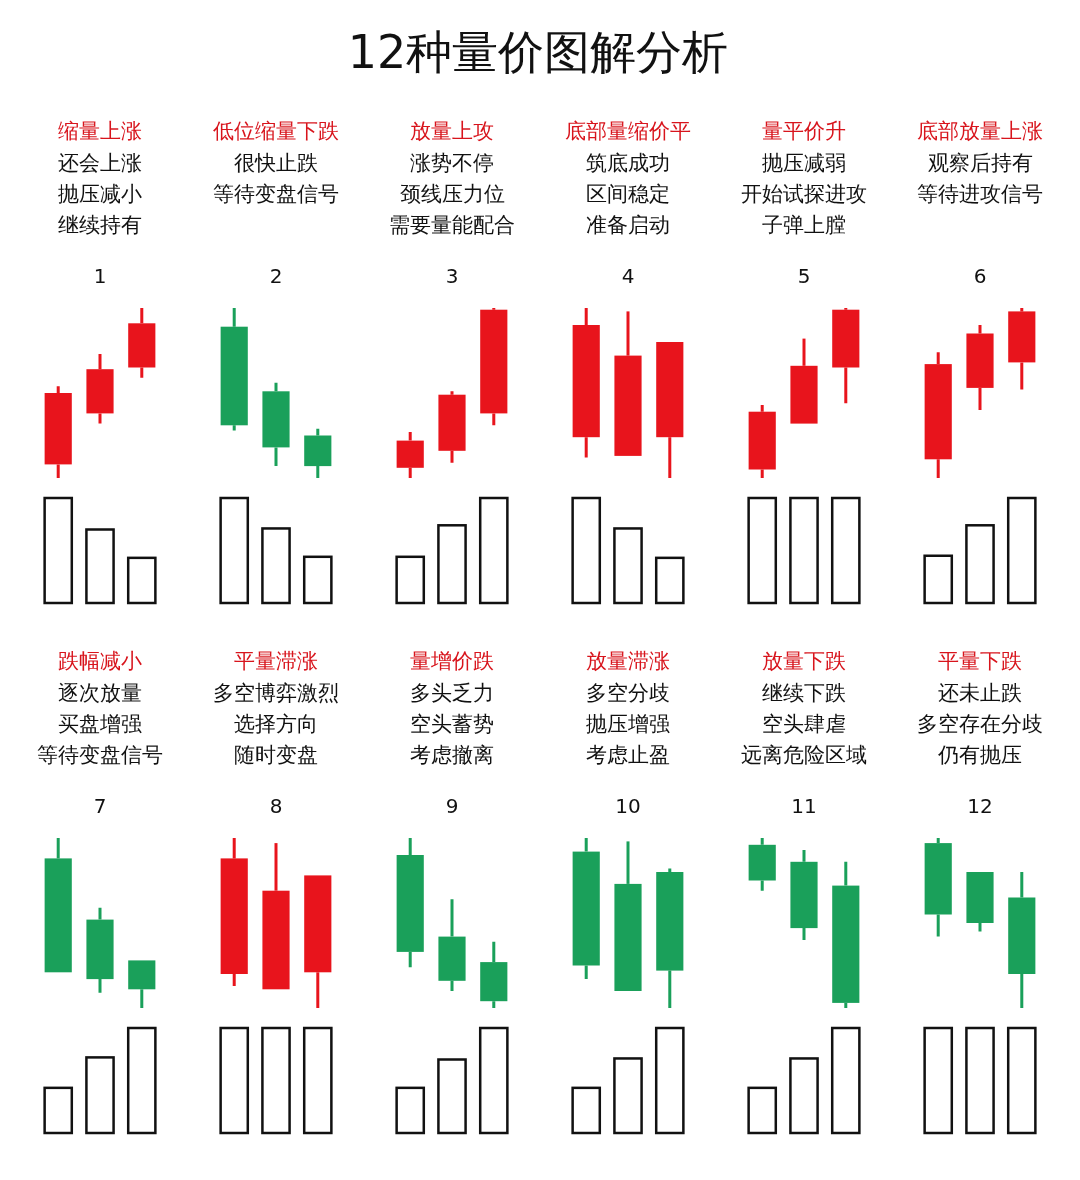 The height and width of the screenshot is (1180, 1080). What do you see at coordinates (276, 724) in the screenshot?
I see `text: 选择方向` at bounding box center [276, 724].